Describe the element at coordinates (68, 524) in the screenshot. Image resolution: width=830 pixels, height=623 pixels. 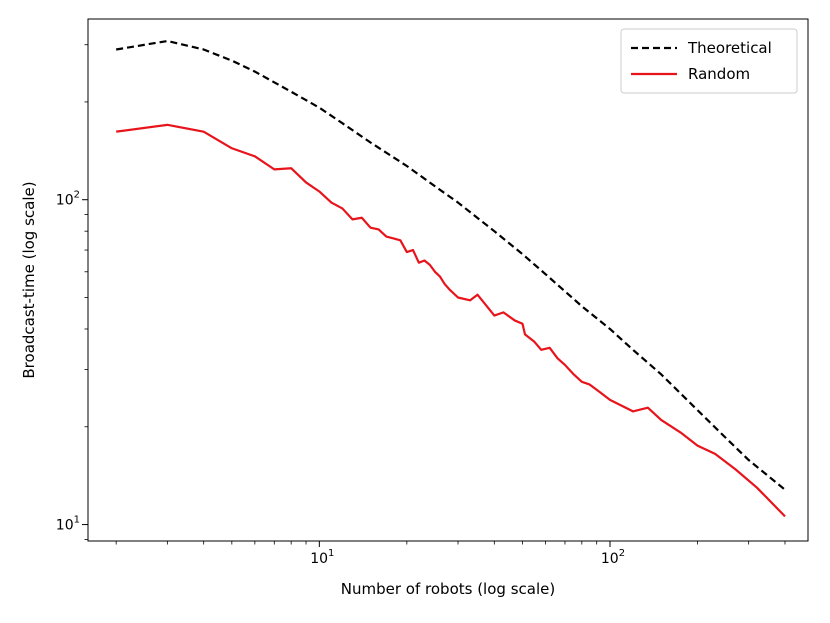
I see `y-tick-label-10-1: 10¹` at that location.